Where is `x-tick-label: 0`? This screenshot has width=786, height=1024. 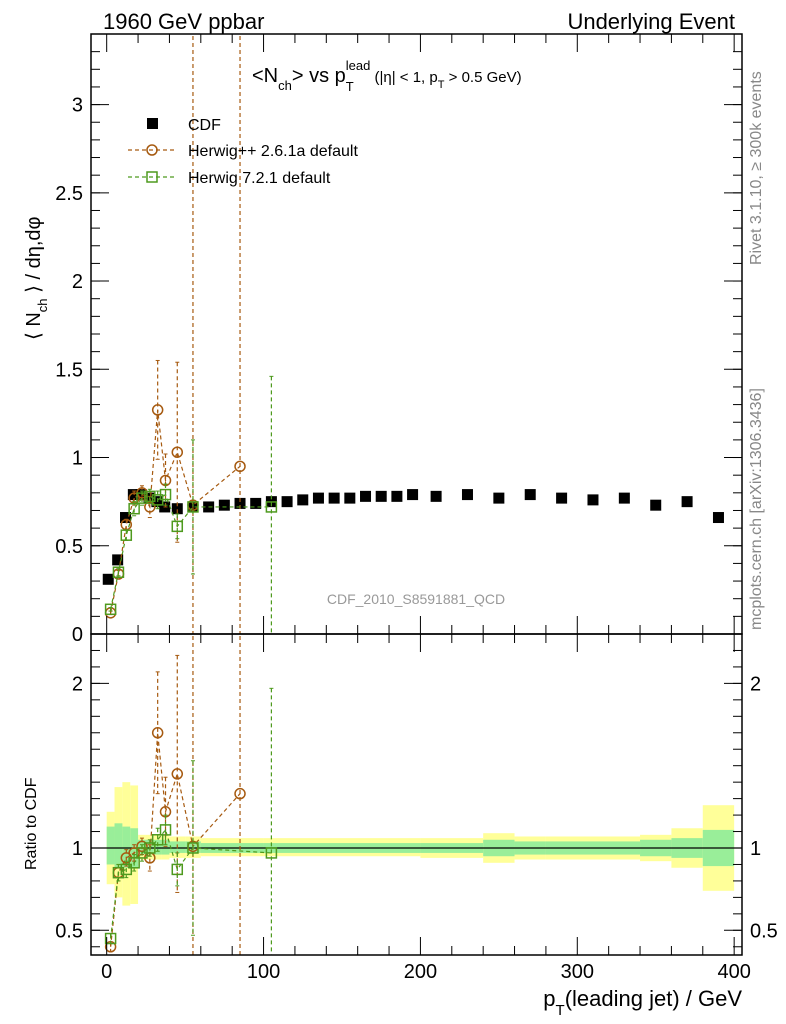 x-tick-label: 0 is located at coordinates (106, 972).